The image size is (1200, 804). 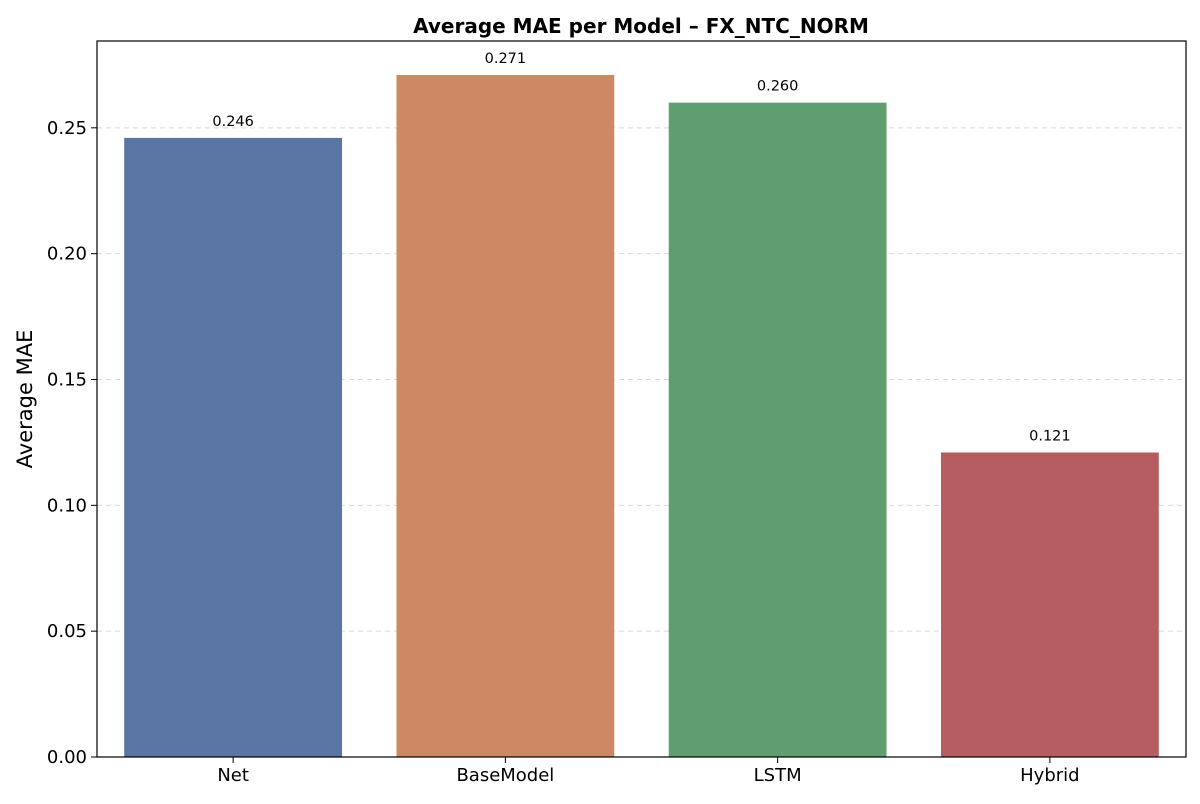 What do you see at coordinates (506, 59) in the screenshot?
I see `value-label: 0.271` at bounding box center [506, 59].